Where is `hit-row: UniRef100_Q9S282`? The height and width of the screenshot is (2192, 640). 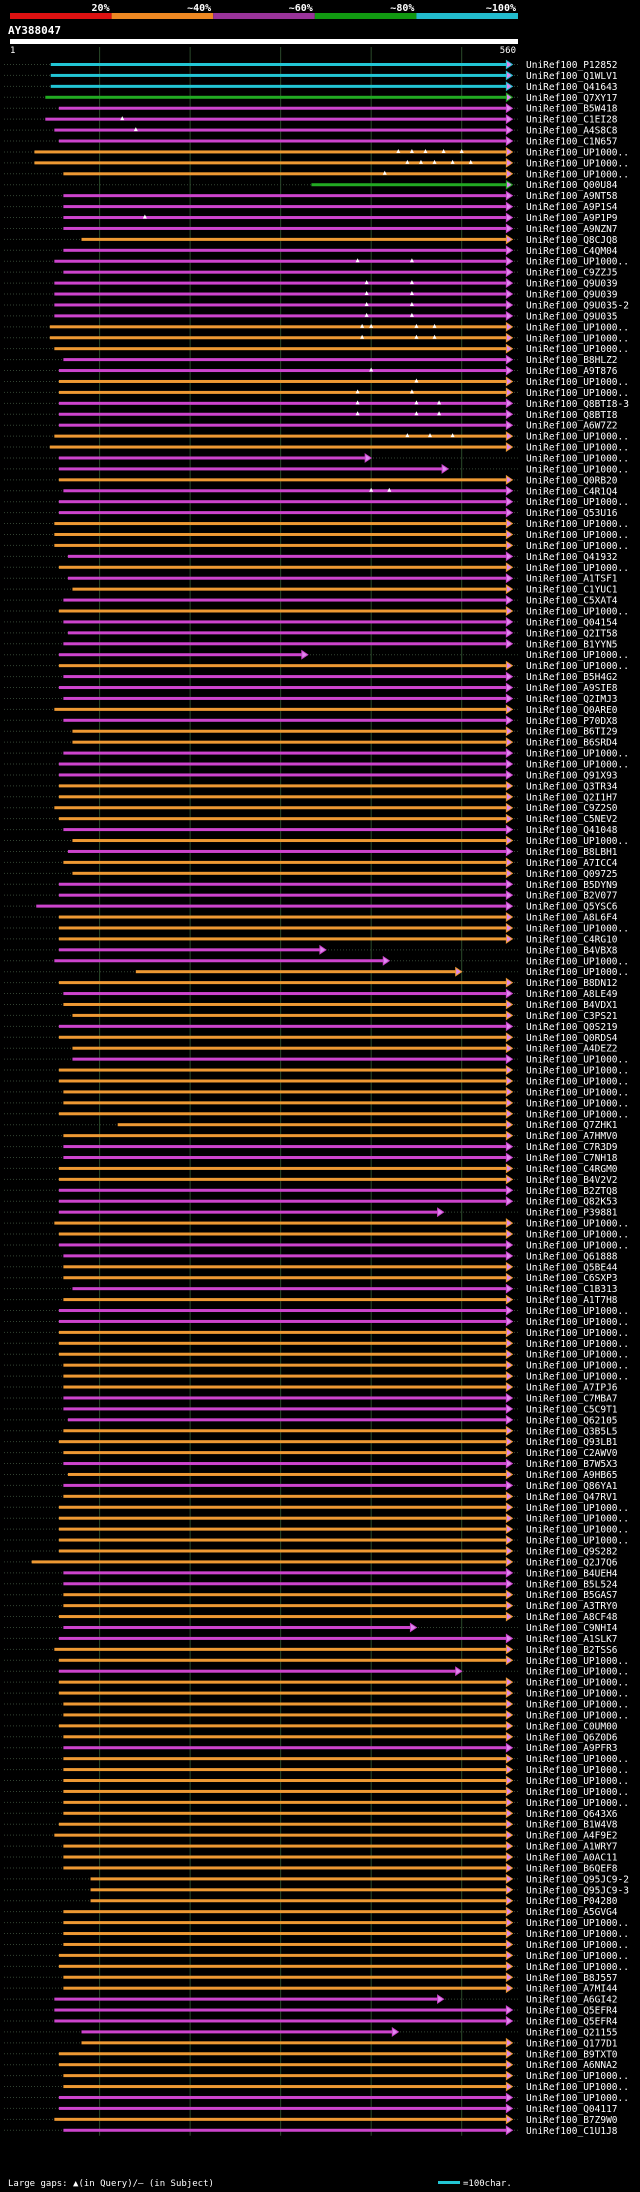
hit-row: UniRef100_Q9S282 is located at coordinates (311, 1551).